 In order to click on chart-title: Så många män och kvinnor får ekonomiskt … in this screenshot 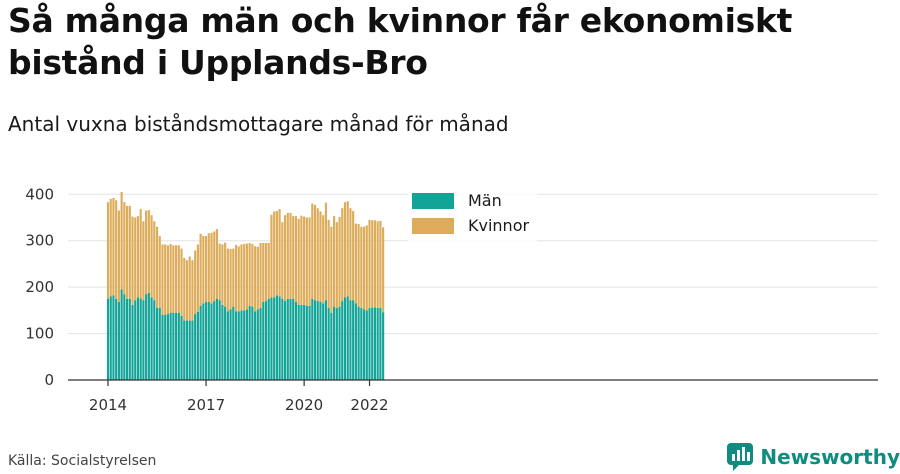, I will do `click(400, 41)`.